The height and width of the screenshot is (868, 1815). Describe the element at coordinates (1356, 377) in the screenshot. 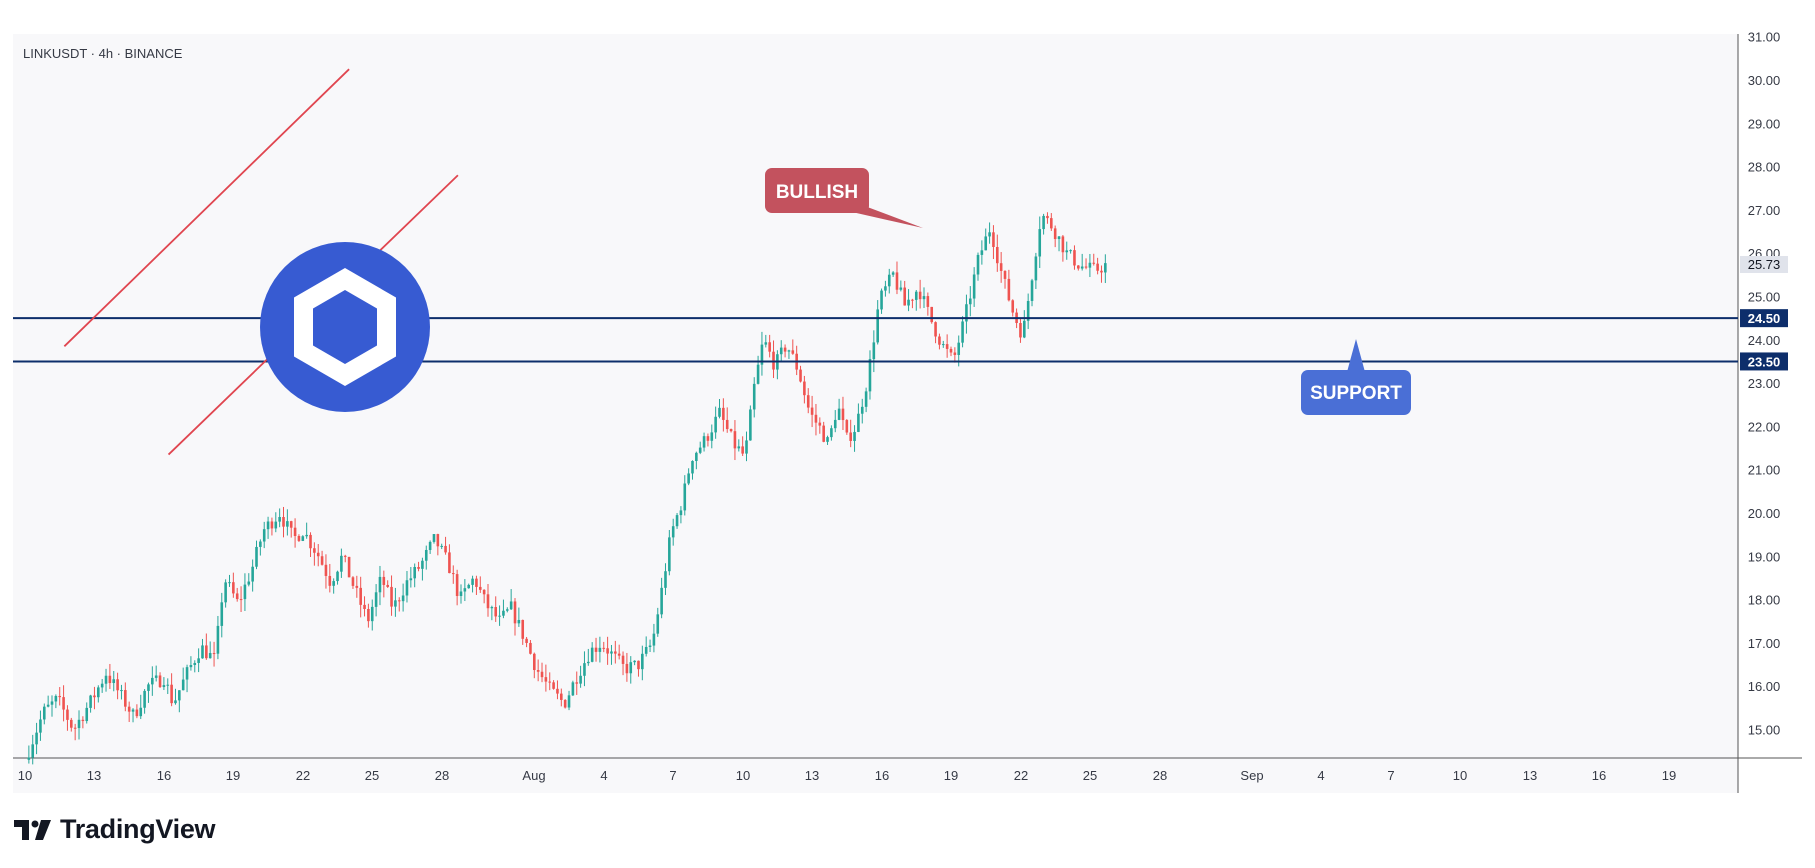

I see `support-callout: SUPPORT` at that location.